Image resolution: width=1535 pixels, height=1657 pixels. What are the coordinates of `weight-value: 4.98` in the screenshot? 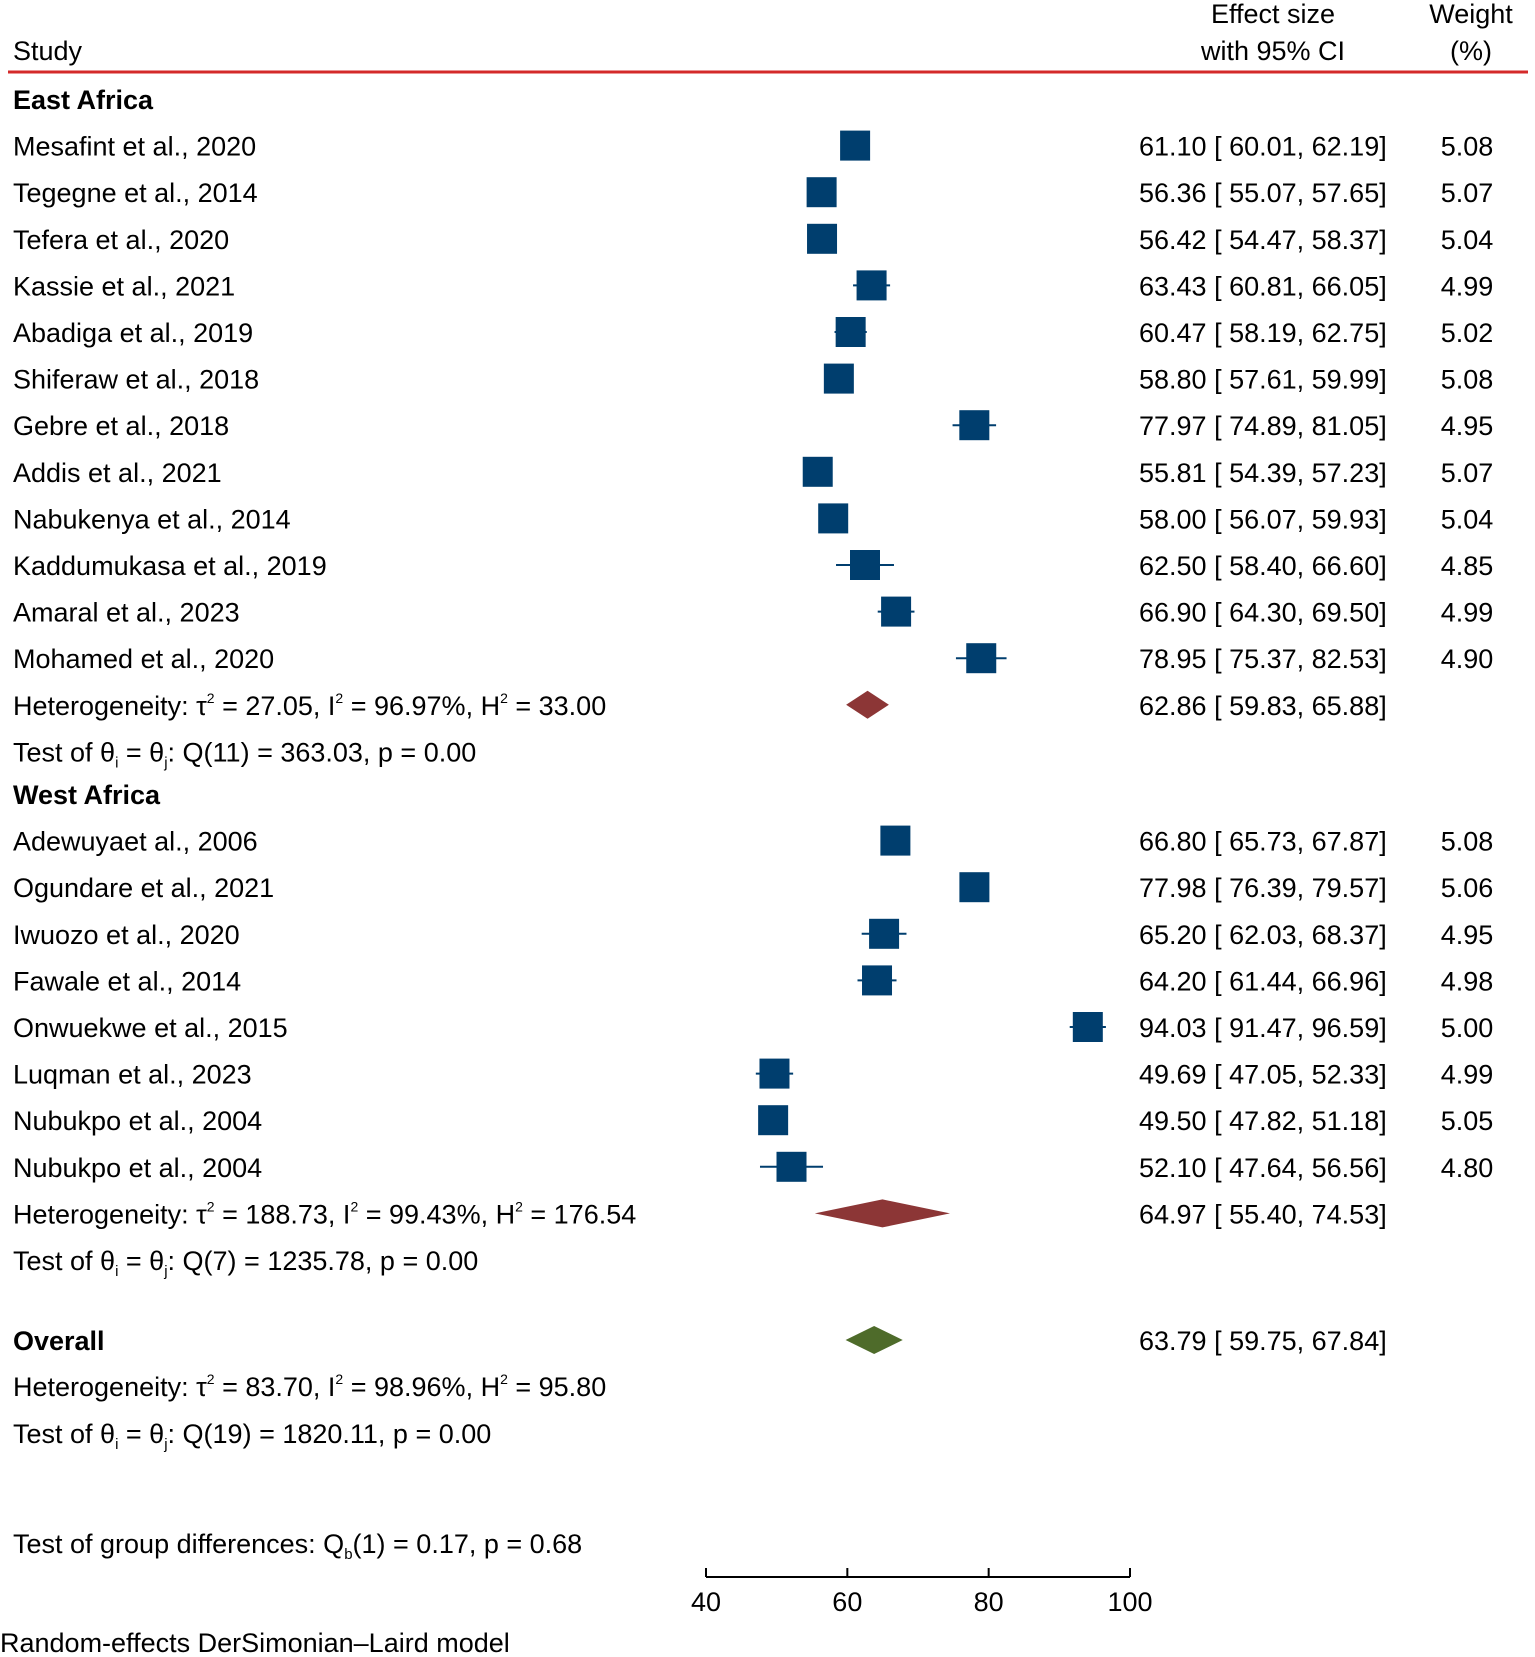 It's located at (1467, 981).